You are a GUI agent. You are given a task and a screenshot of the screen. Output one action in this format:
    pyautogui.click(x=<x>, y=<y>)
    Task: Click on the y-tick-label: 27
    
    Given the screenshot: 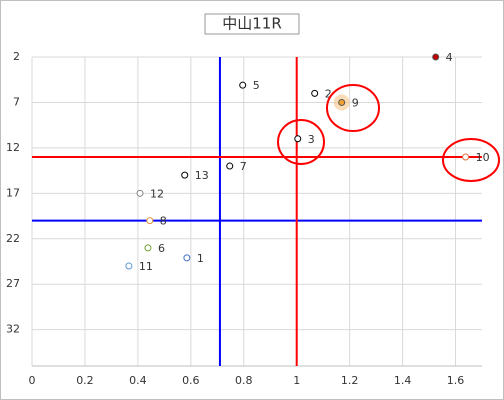 What is the action you would take?
    pyautogui.click(x=13, y=283)
    